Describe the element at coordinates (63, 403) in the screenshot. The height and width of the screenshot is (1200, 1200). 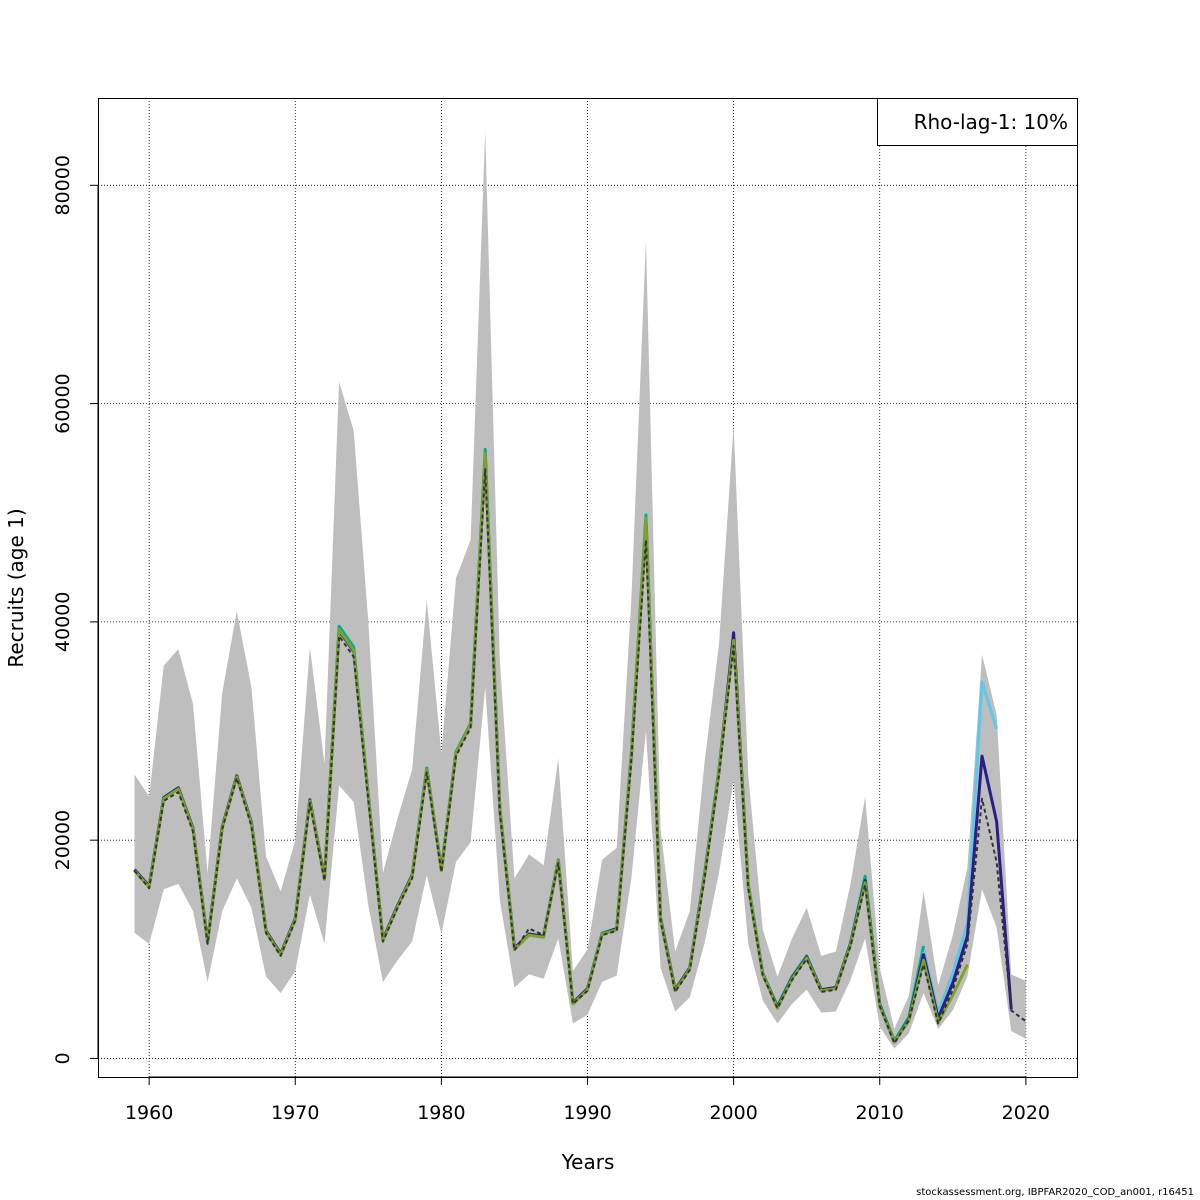
I see `y-tick-label: 60000` at that location.